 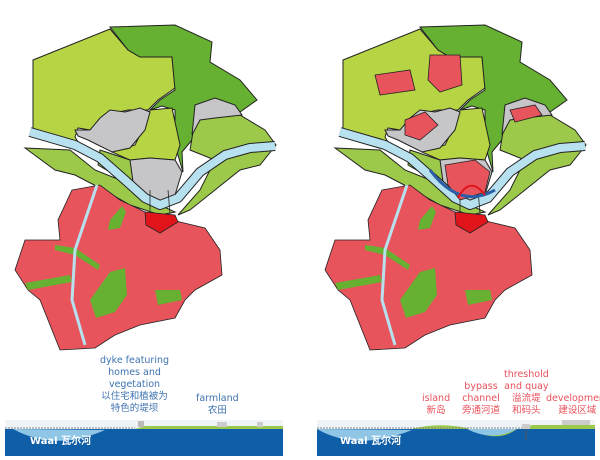 What do you see at coordinates (573, 398) in the screenshot?
I see `label-line: development` at bounding box center [573, 398].